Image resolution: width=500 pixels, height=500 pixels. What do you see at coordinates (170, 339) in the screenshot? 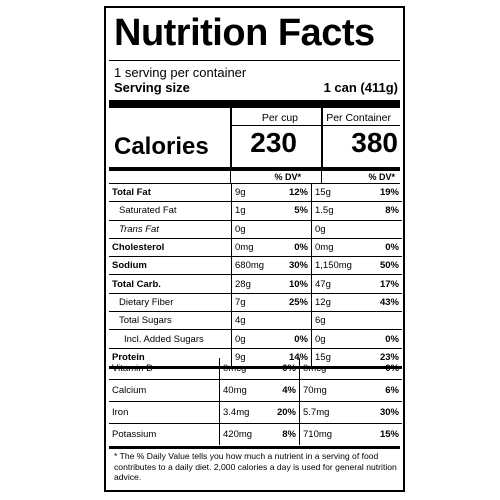
I see `nutrient-name: Incl. Added Sugars` at bounding box center [170, 339].